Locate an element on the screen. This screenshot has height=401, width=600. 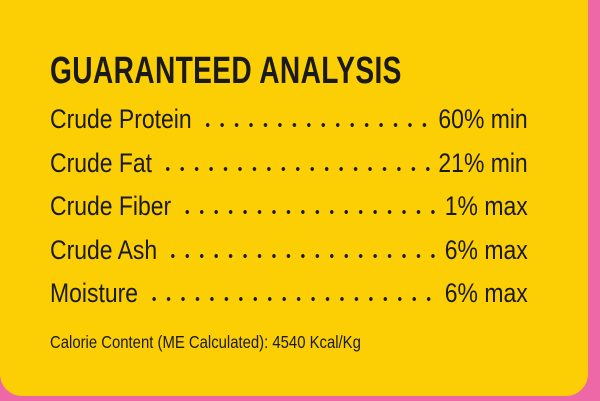
analysis-row: Crude Fat 21% min is located at coordinates (289, 170).